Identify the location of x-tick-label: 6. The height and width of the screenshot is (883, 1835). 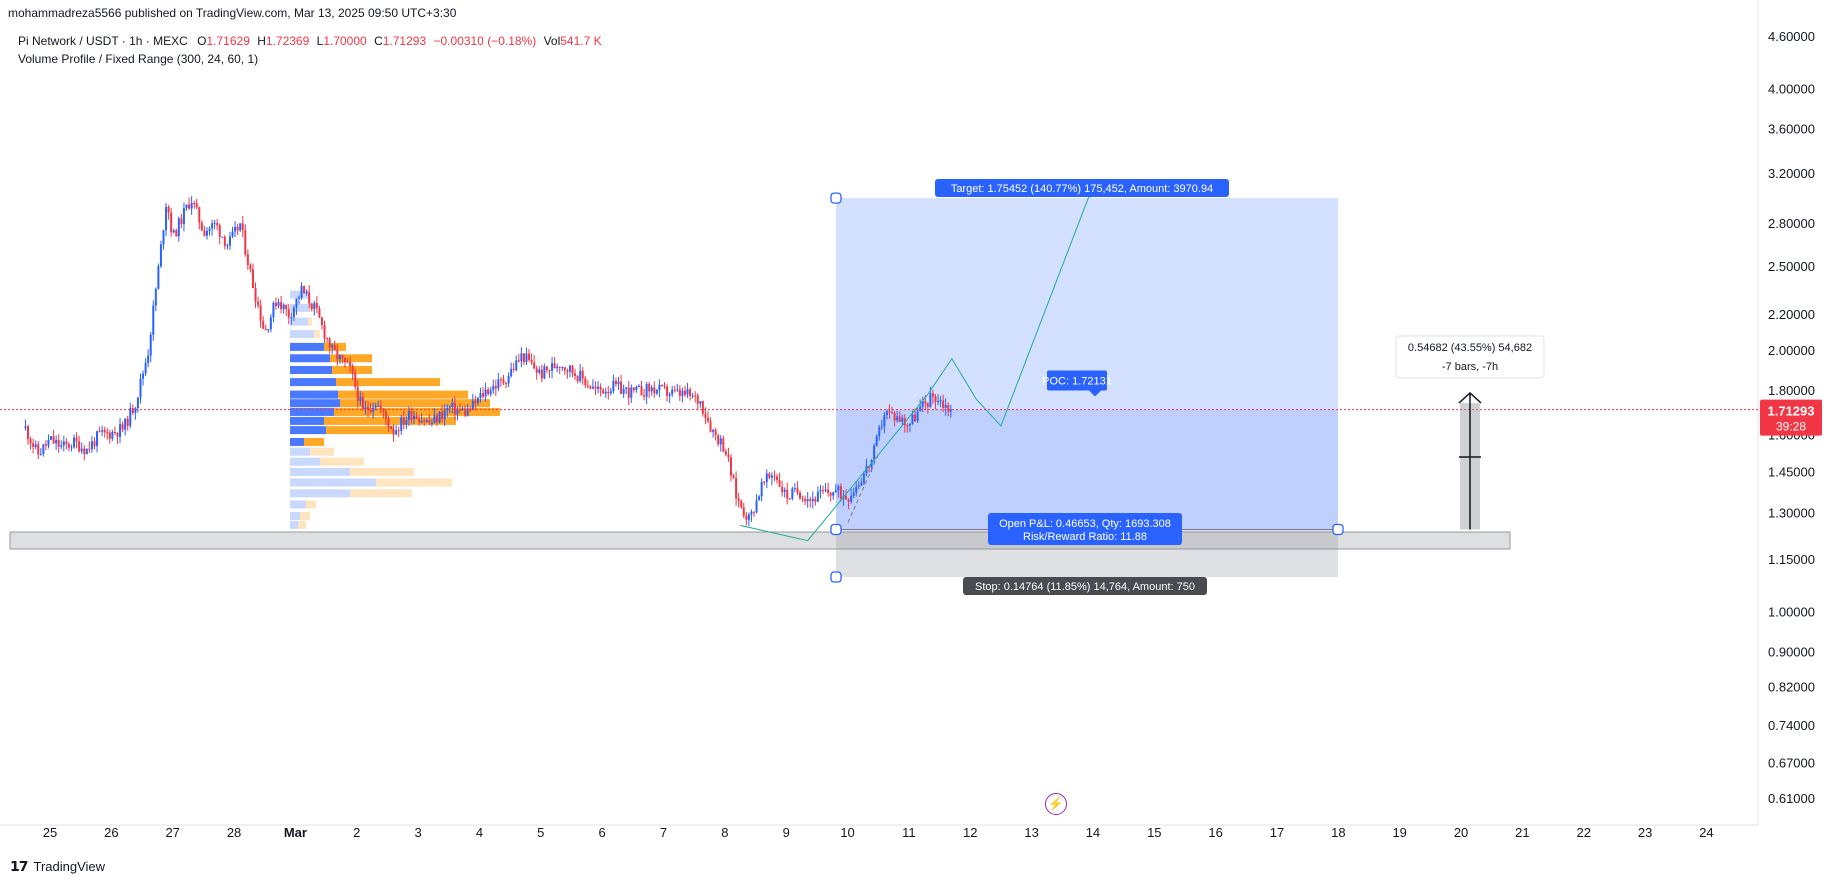
(602, 832).